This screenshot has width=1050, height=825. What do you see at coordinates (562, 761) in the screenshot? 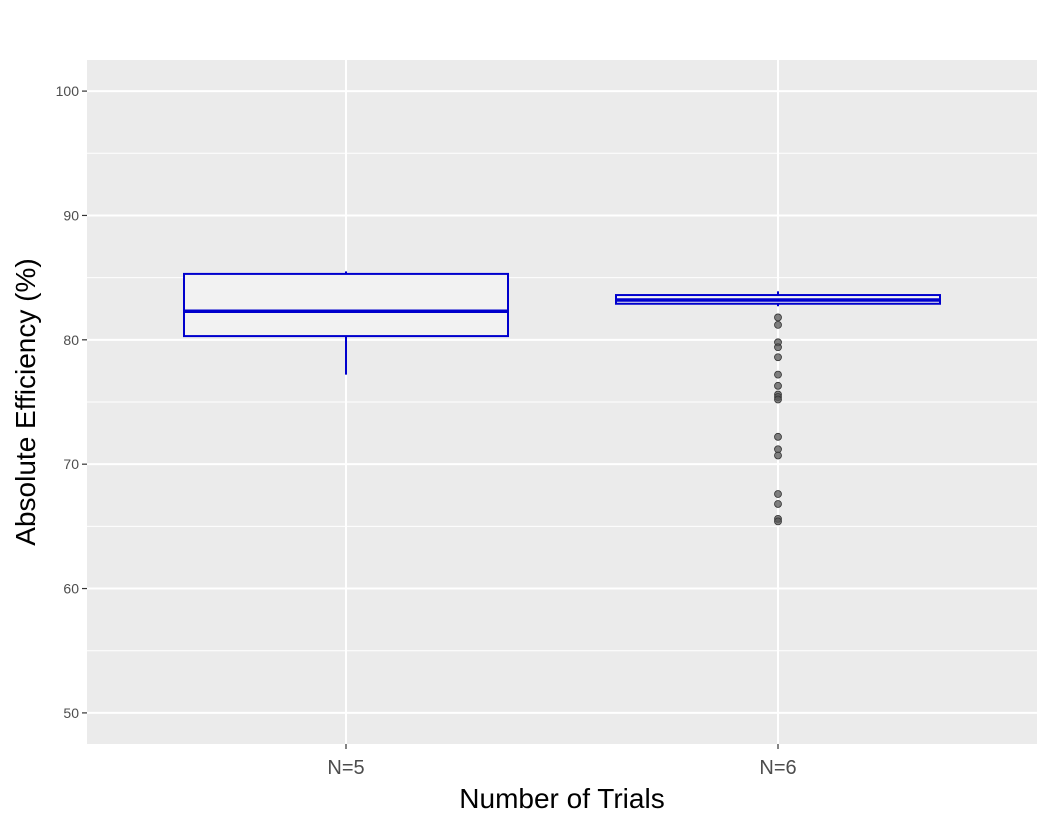
I see `x-axis-ticks: N=5 N=6` at bounding box center [562, 761].